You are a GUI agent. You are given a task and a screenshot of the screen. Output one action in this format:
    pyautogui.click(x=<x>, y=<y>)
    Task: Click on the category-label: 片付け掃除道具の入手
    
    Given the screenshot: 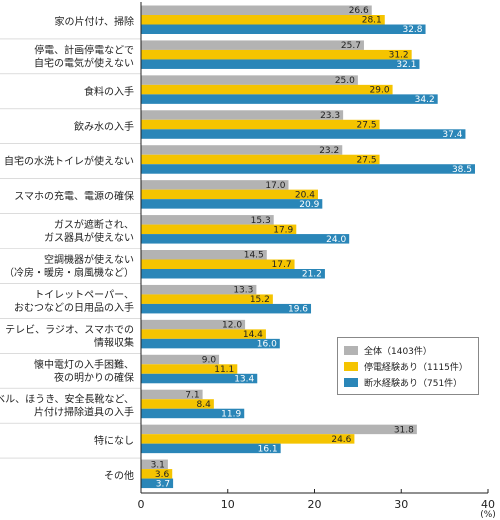 What is the action you would take?
    pyautogui.click(x=84, y=412)
    